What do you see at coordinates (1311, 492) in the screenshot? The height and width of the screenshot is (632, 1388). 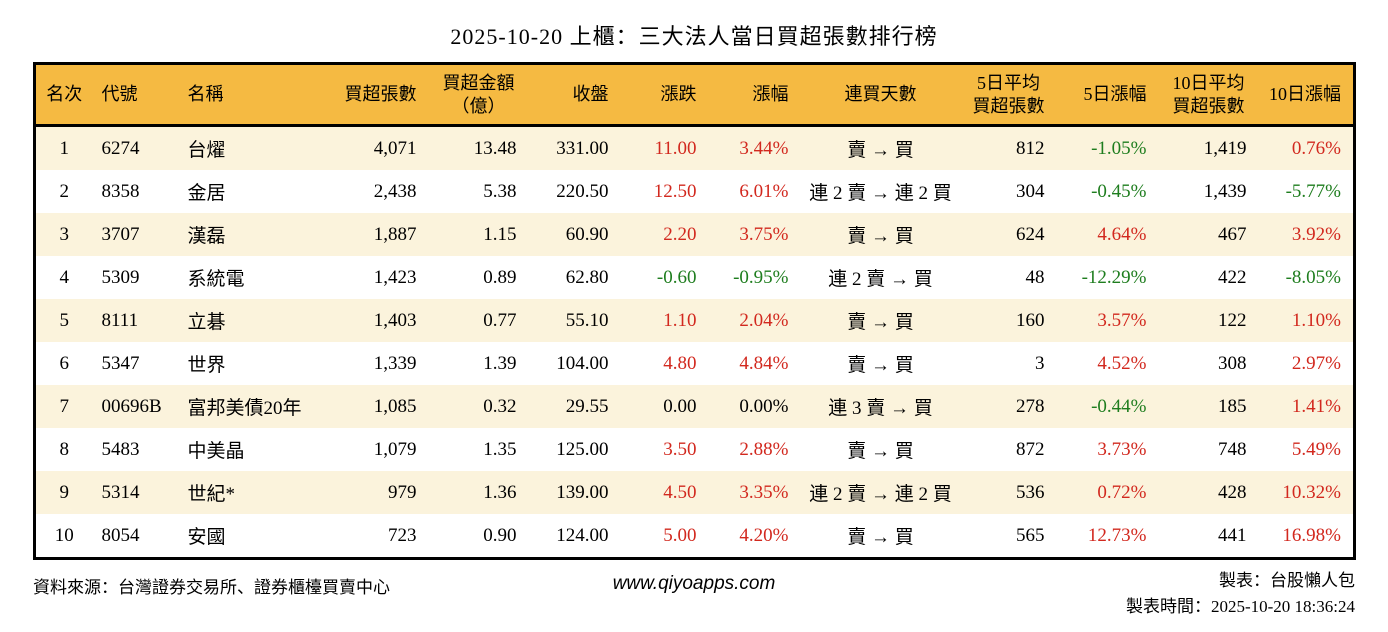 I see `cell-pct10: 10.32%` at bounding box center [1311, 492].